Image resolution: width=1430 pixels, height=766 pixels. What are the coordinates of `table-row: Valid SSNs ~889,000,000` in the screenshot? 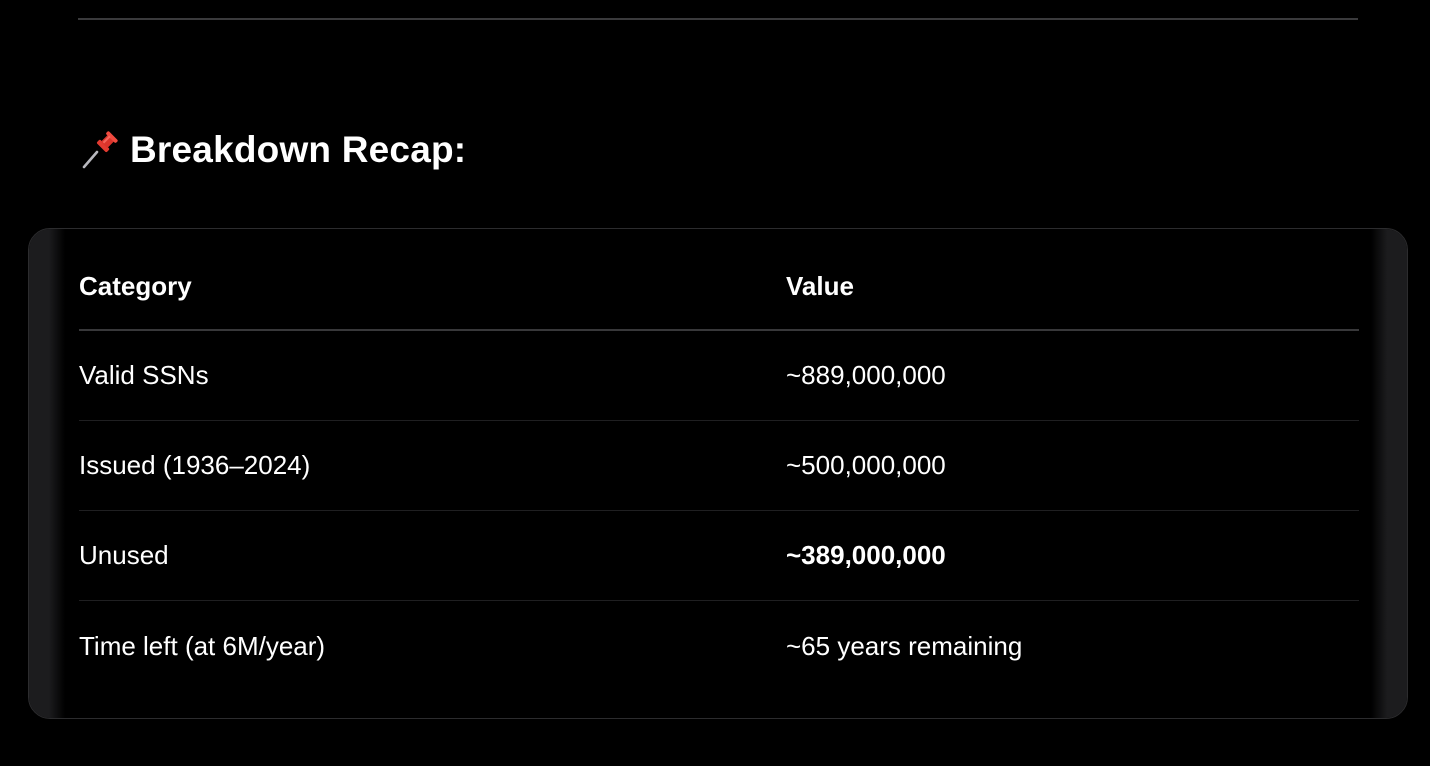 It's located at (719, 376).